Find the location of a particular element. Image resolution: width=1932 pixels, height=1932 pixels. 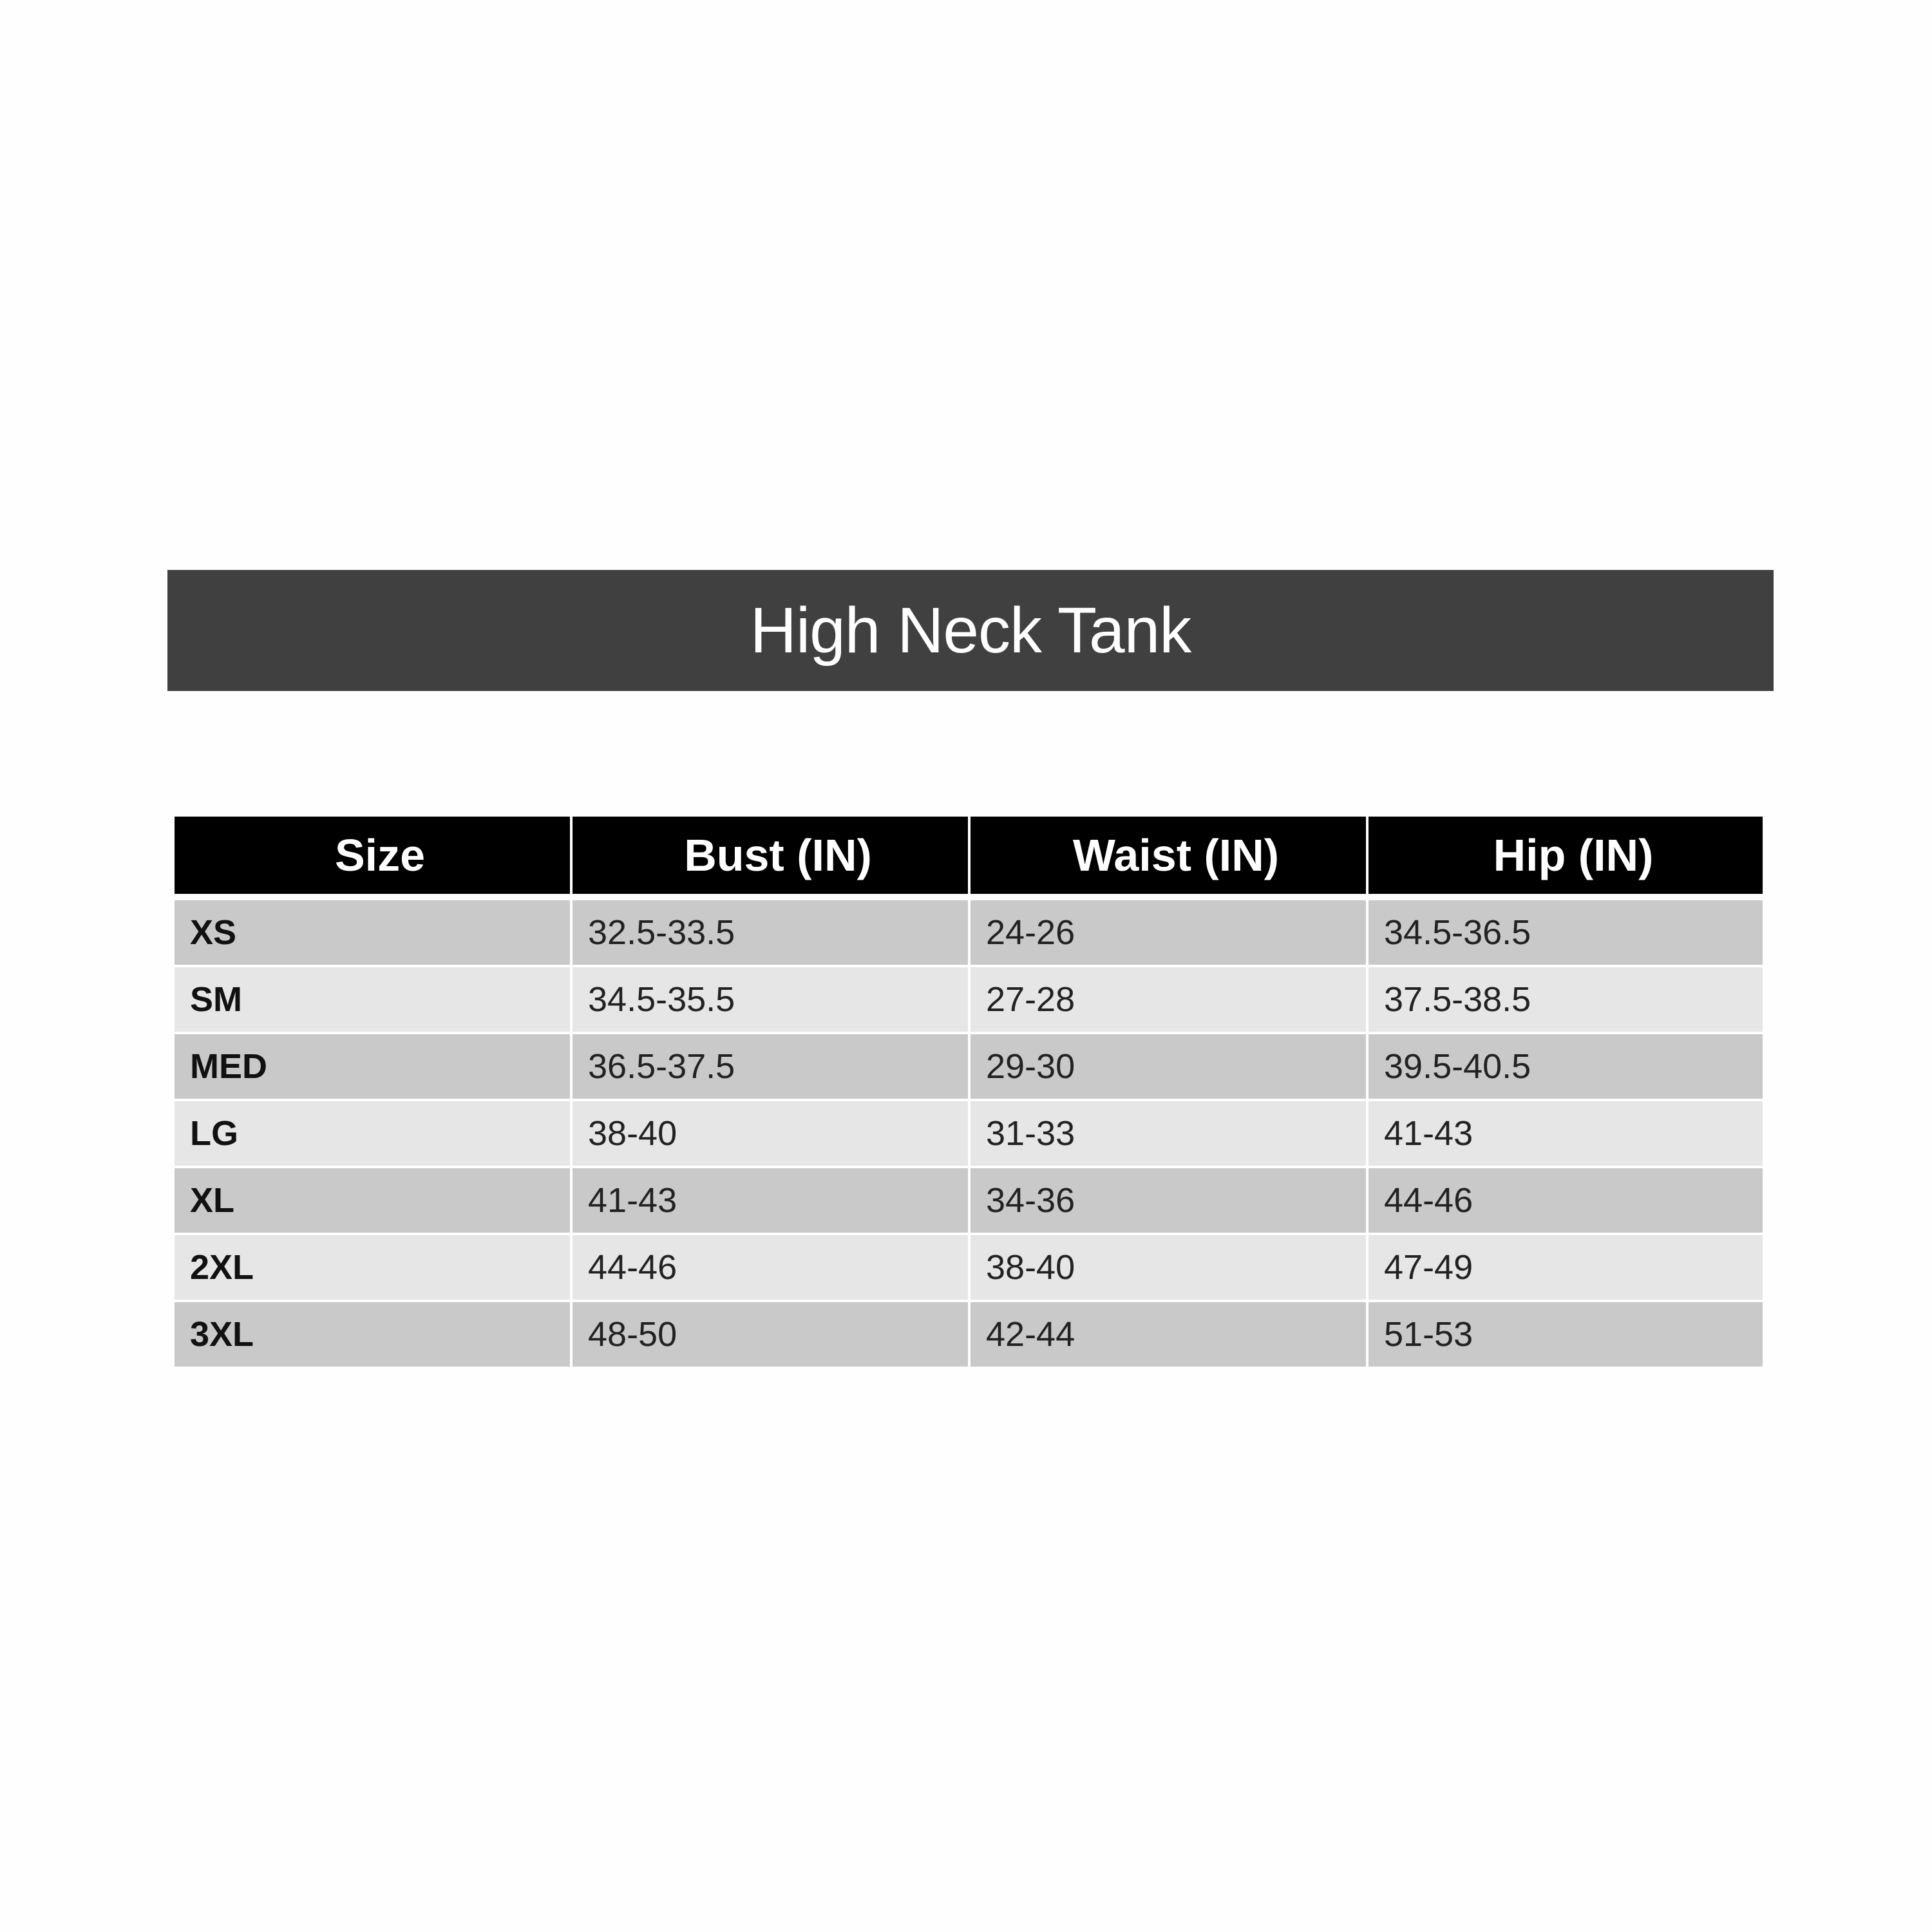

cell-waist: 29-30 is located at coordinates (1168, 1066).